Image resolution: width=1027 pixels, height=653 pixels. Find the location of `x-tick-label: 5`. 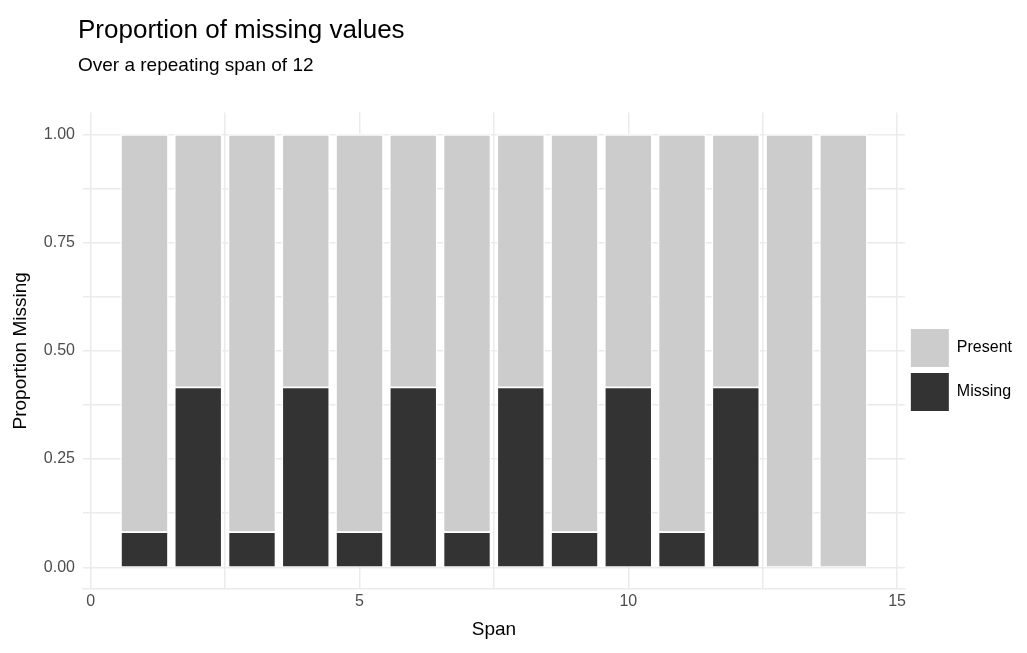

x-tick-label: 5 is located at coordinates (360, 601).